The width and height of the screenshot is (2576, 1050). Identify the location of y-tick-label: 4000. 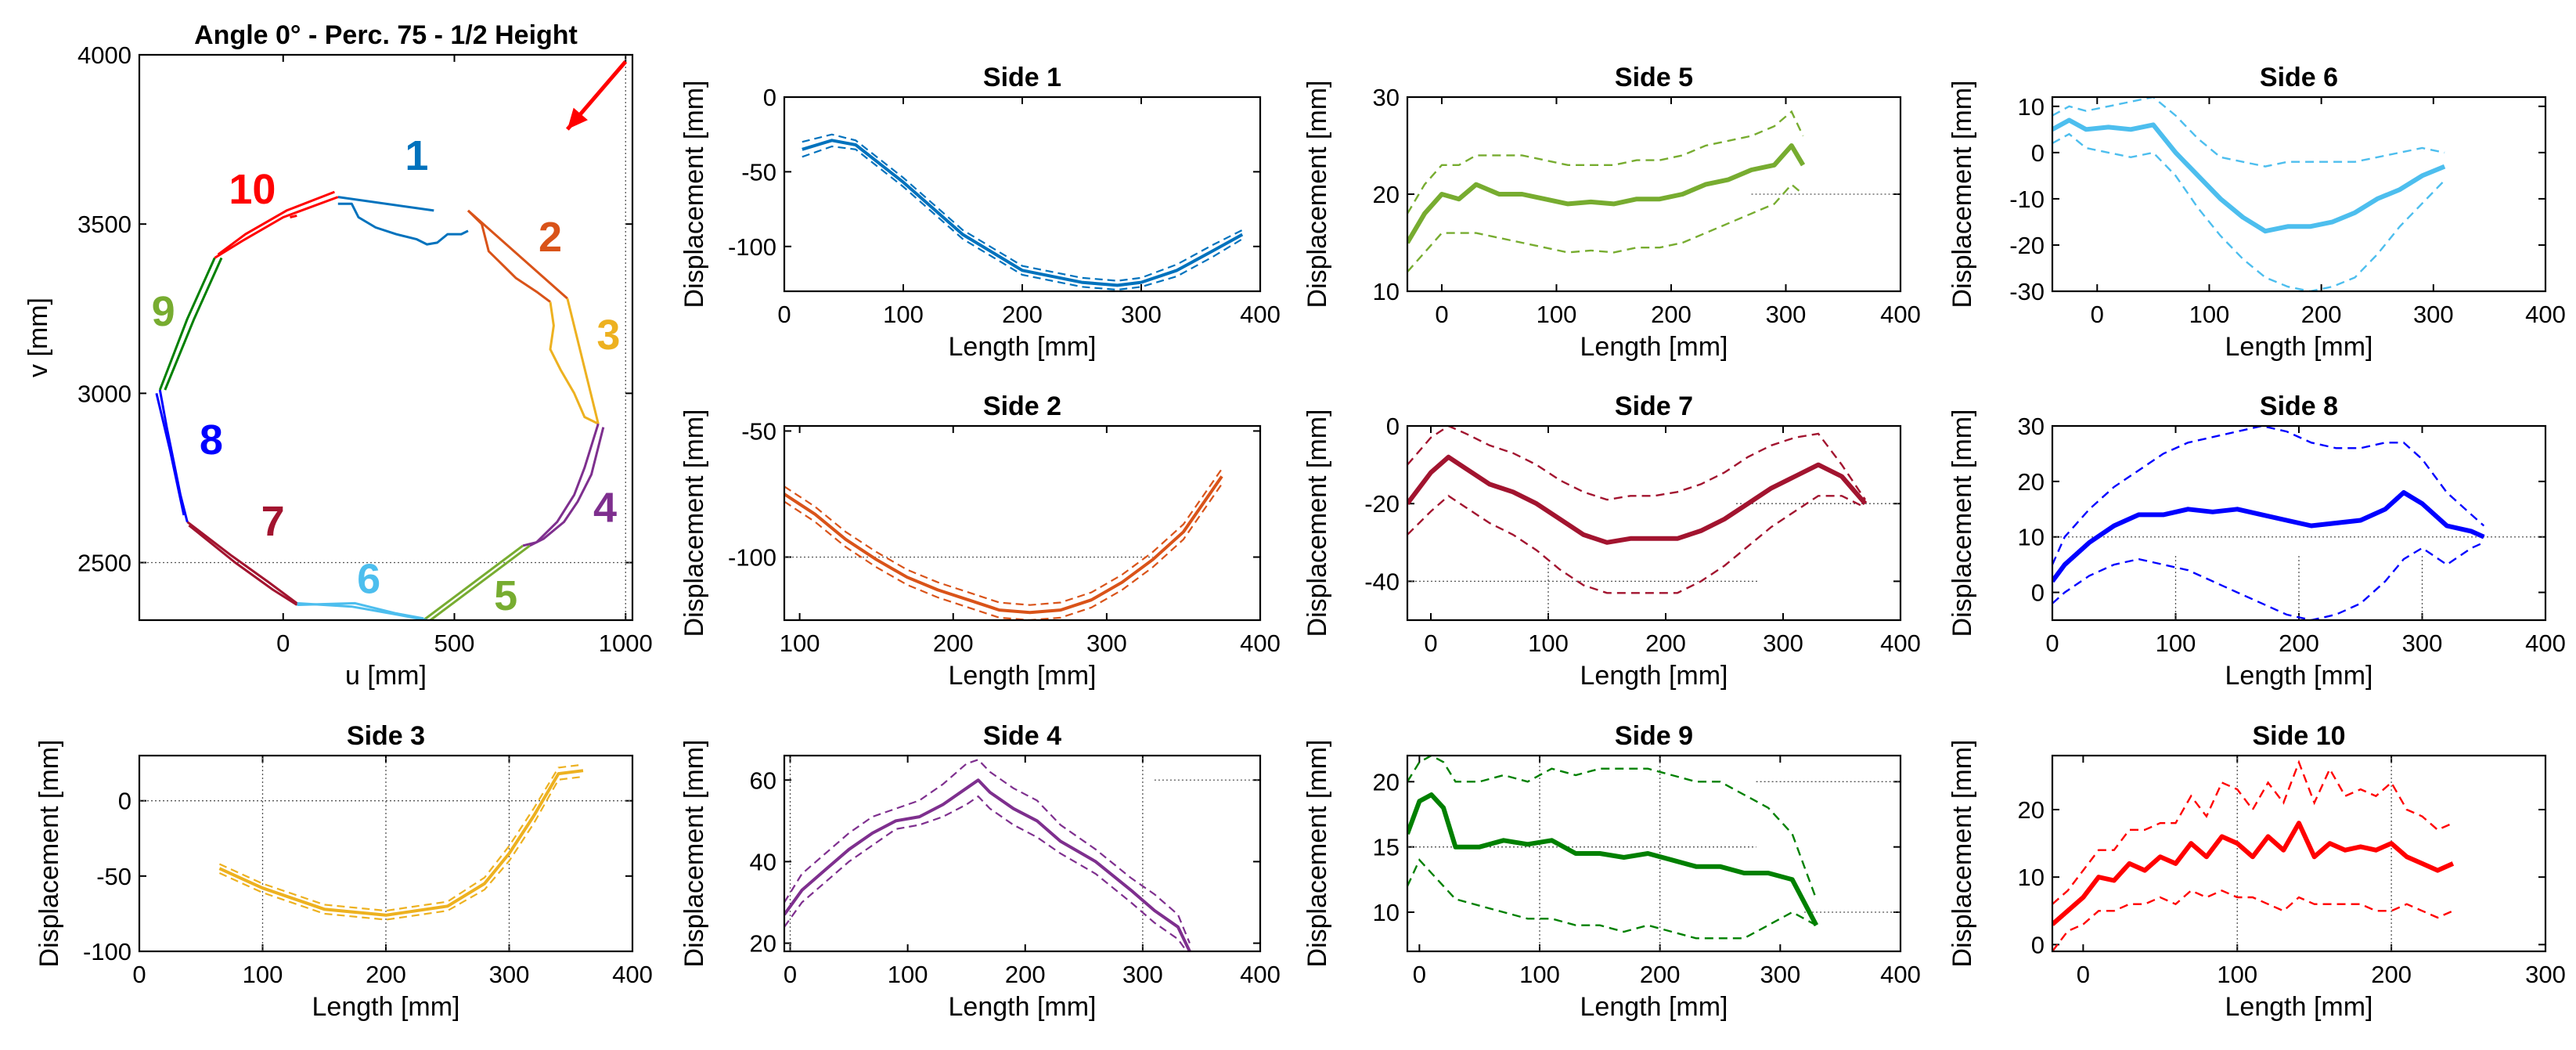
(104, 55).